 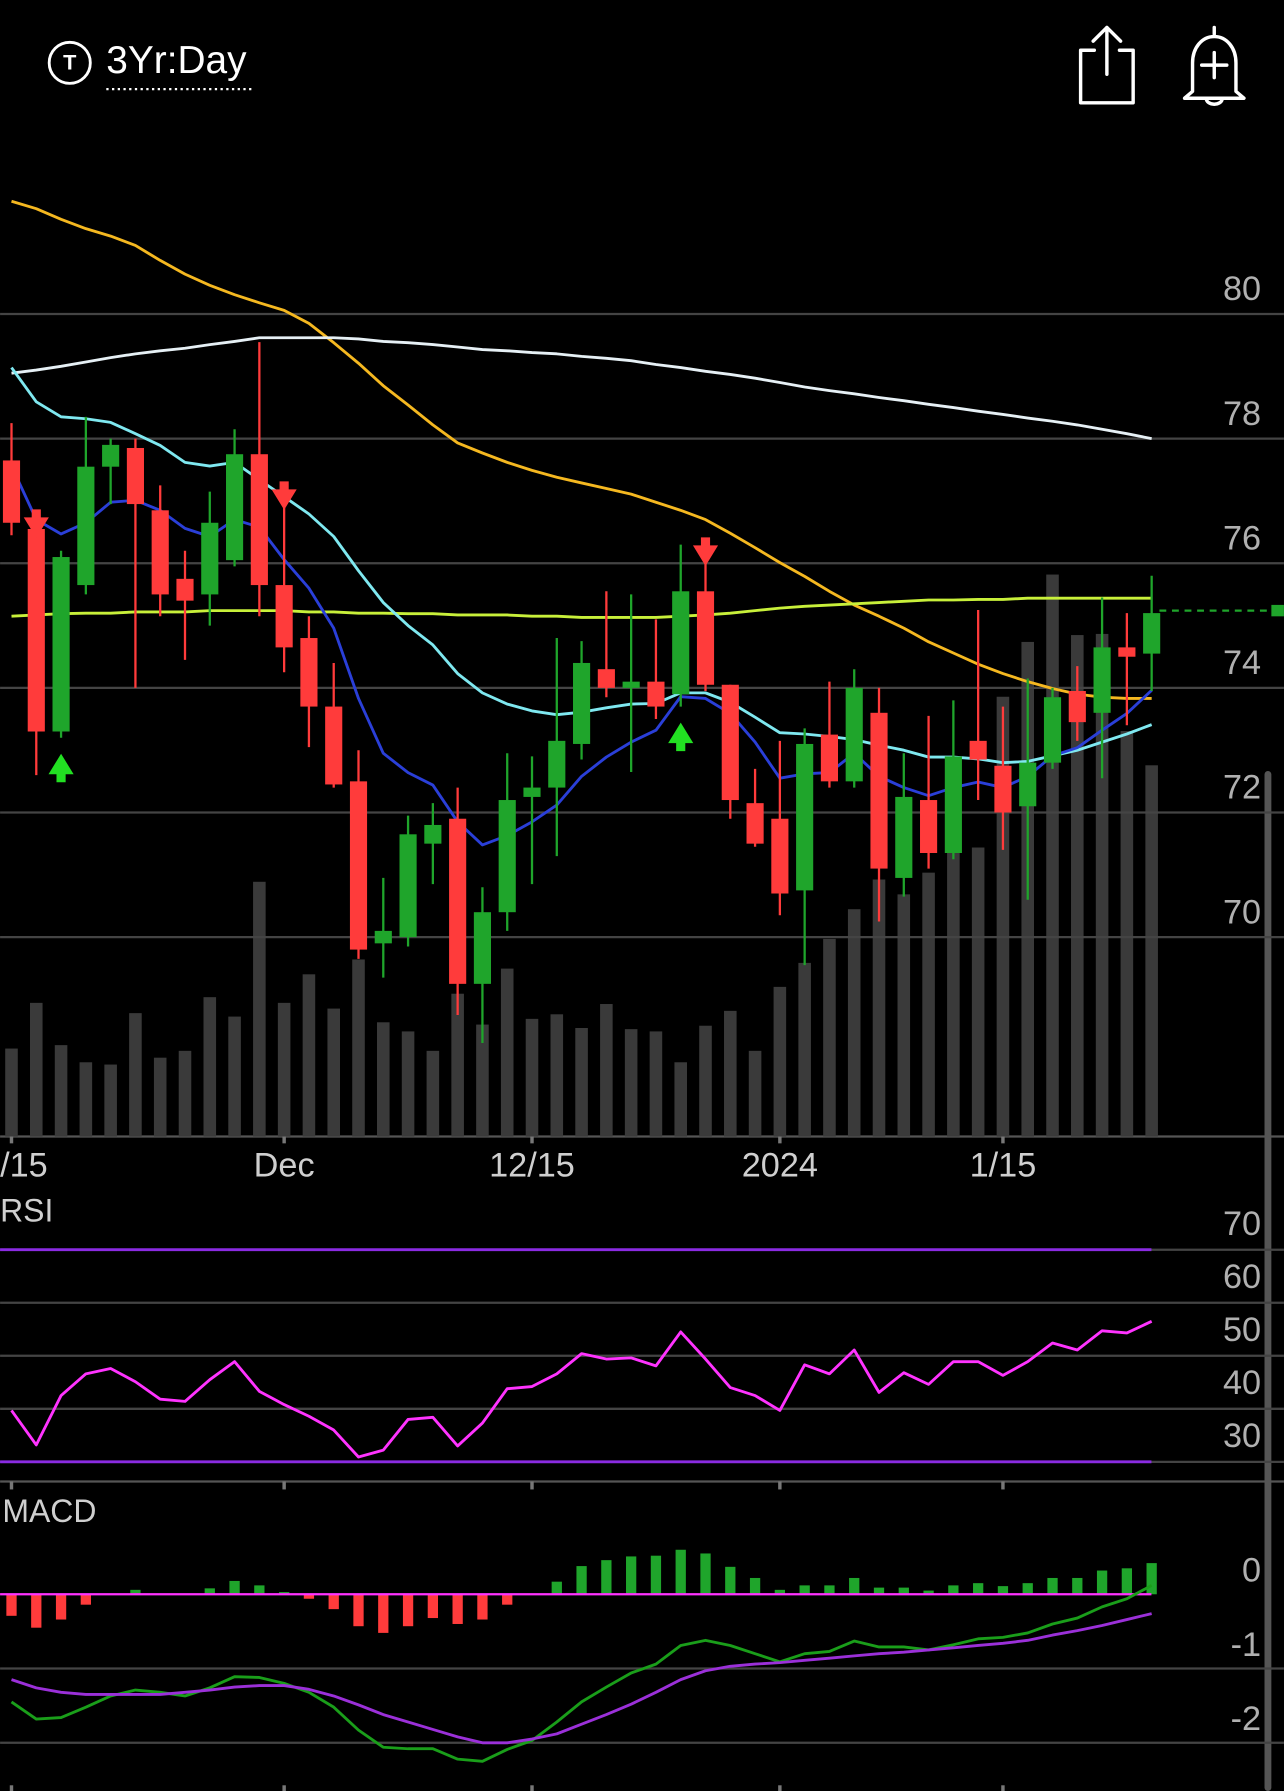 What do you see at coordinates (1277, 610) in the screenshot?
I see `last-price-marker` at bounding box center [1277, 610].